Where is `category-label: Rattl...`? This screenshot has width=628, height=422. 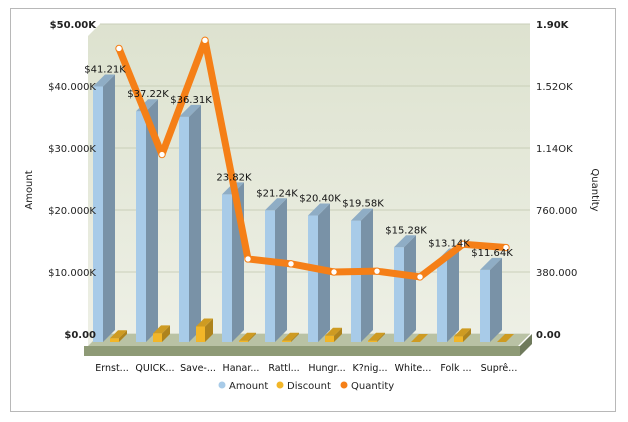
category-label: Rattl... is located at coordinates (283, 368).